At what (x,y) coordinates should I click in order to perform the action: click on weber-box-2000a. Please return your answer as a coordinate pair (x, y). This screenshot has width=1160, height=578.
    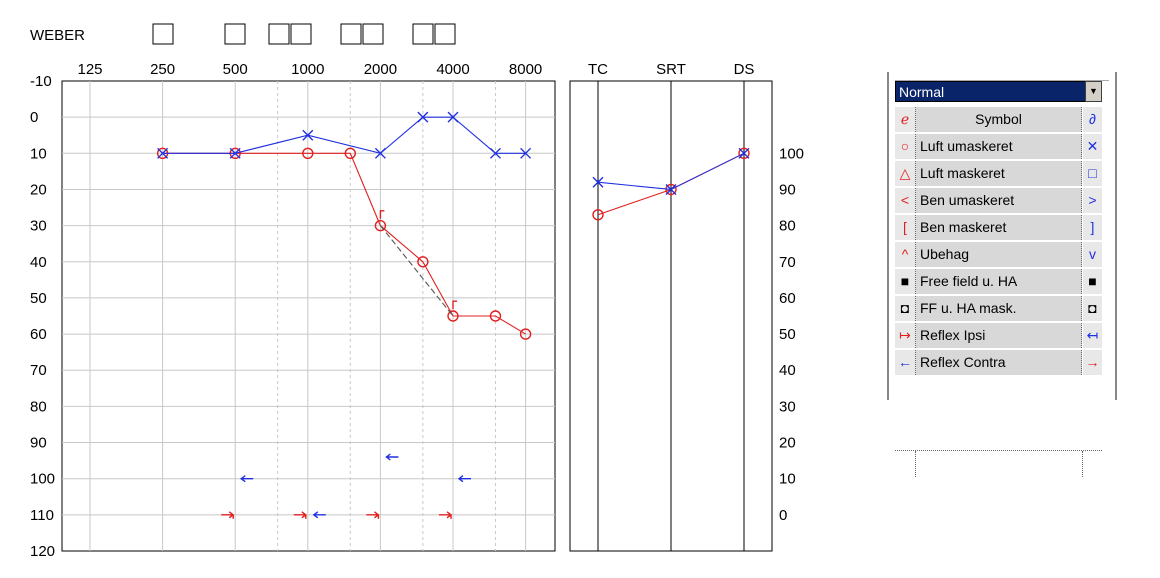
    Looking at the image, I should click on (351, 34).